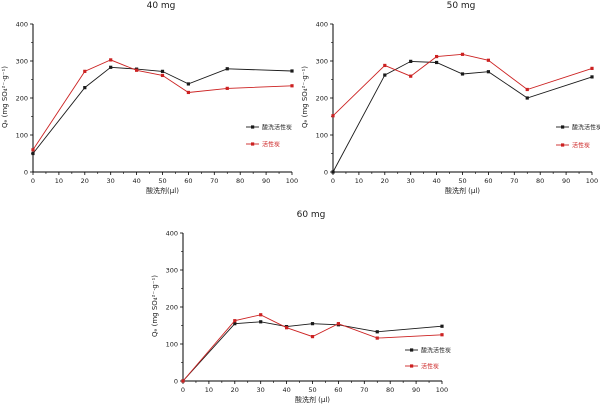 The width and height of the screenshot is (600, 418). What do you see at coordinates (461, 6) in the screenshot?
I see `chart-title-50mg: 50 mg` at bounding box center [461, 6].